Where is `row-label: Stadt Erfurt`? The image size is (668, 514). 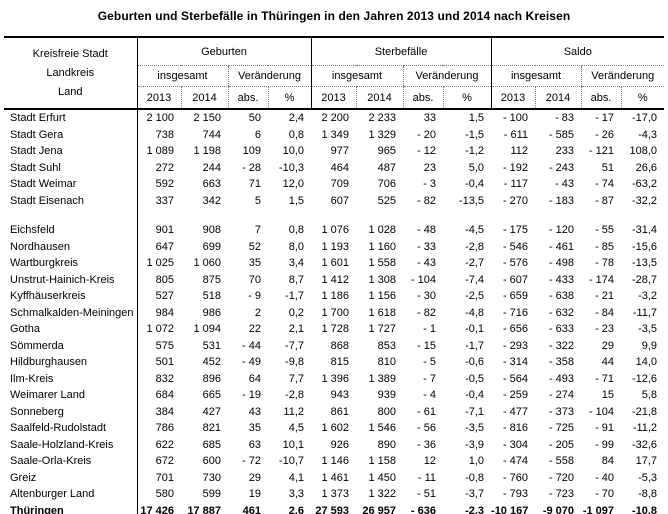 row-label: Stadt Erfurt is located at coordinates (71, 118).